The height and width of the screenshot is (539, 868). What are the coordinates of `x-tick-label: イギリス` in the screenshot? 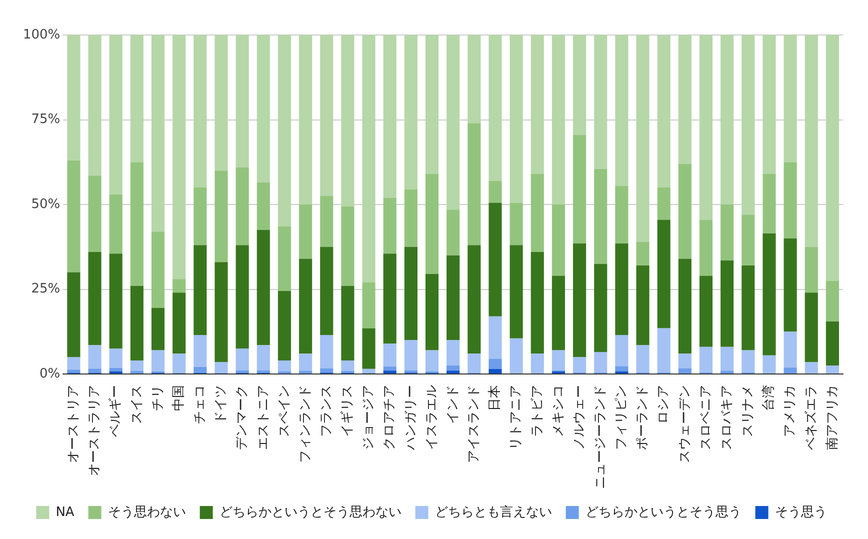 It's located at (348, 411).